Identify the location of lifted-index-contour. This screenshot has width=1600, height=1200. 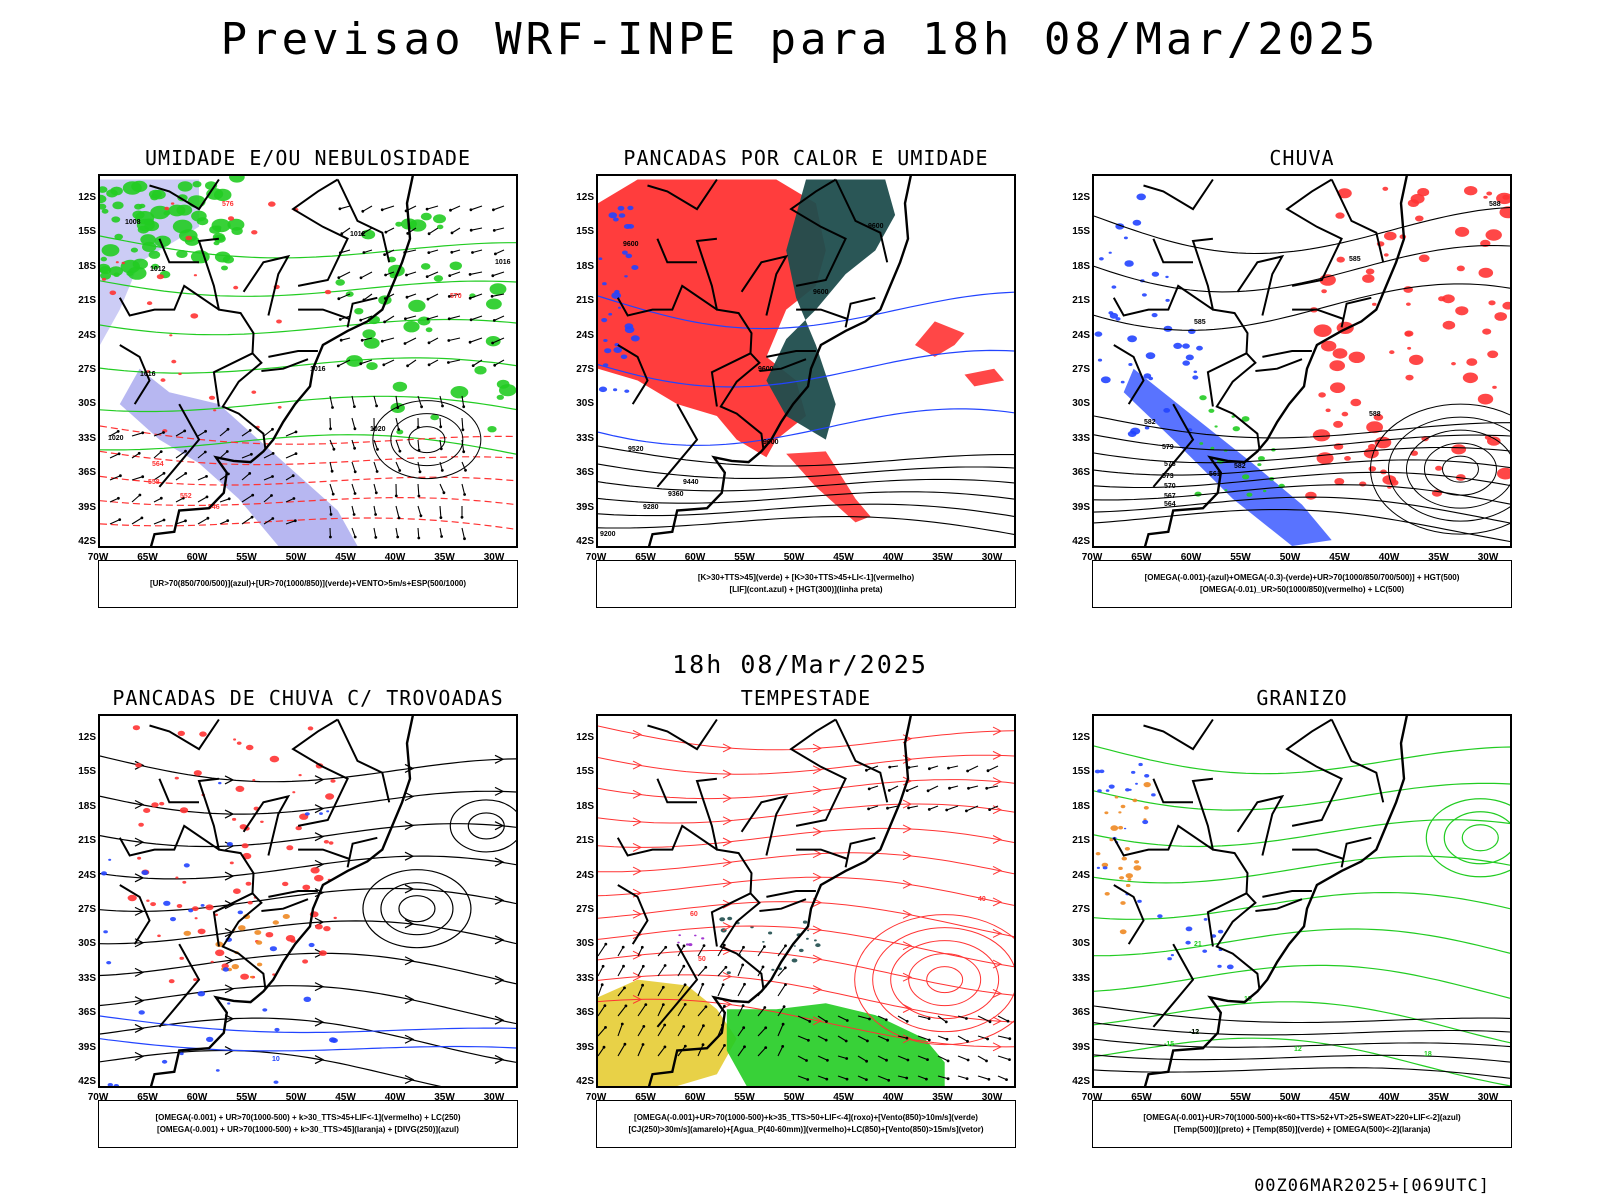
(635, 267).